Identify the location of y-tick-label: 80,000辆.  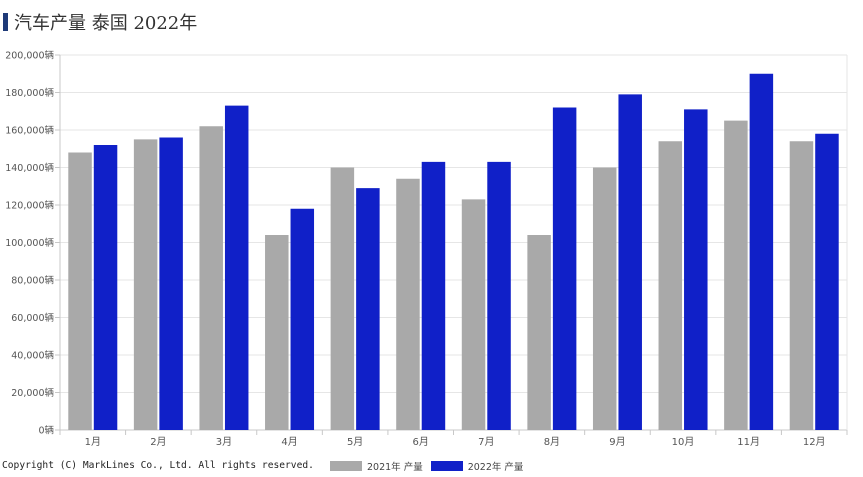
(32, 281).